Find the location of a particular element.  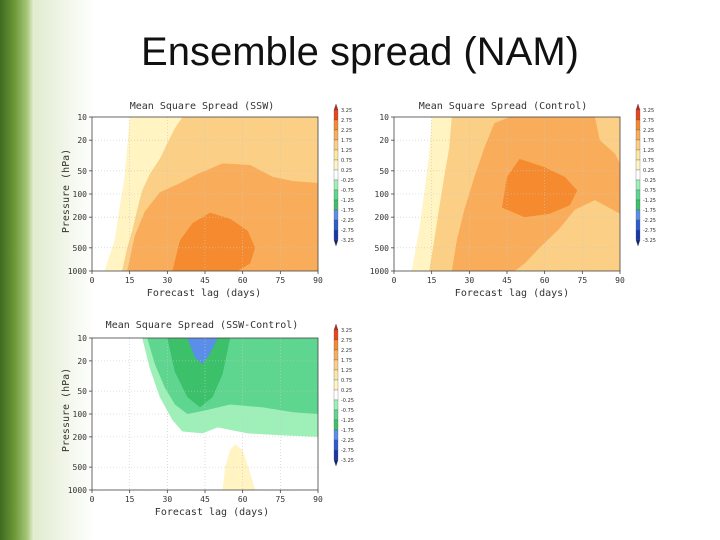

panel-ssw-fills is located at coordinates (205, 194).